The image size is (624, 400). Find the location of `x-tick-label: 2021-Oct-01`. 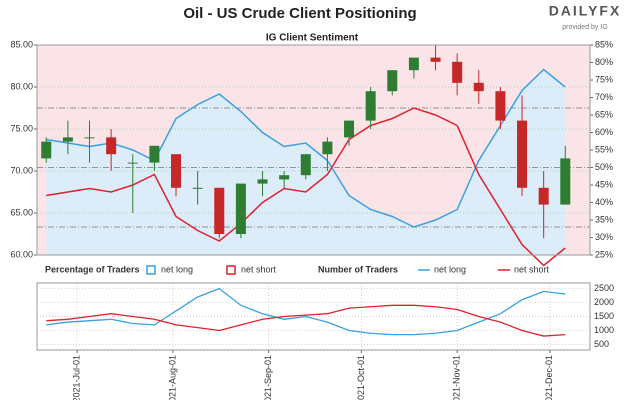

x-tick-label: 2021-Oct-01 is located at coordinates (361, 377).